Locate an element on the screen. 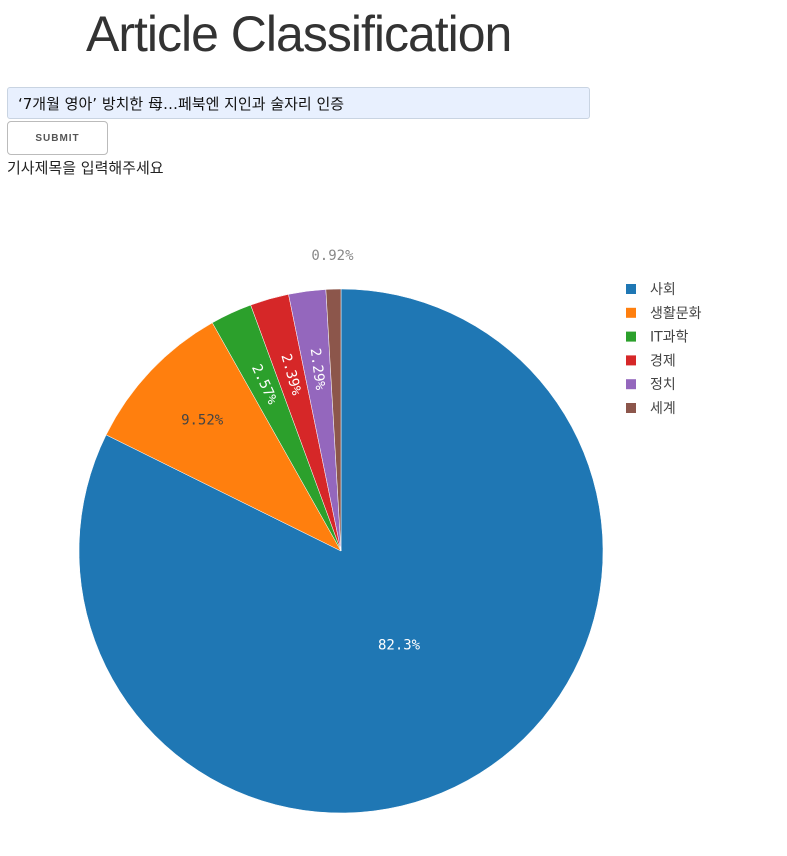 The height and width of the screenshot is (856, 787). input-hint: 기사제목을 입력해주세요 is located at coordinates (85, 168).